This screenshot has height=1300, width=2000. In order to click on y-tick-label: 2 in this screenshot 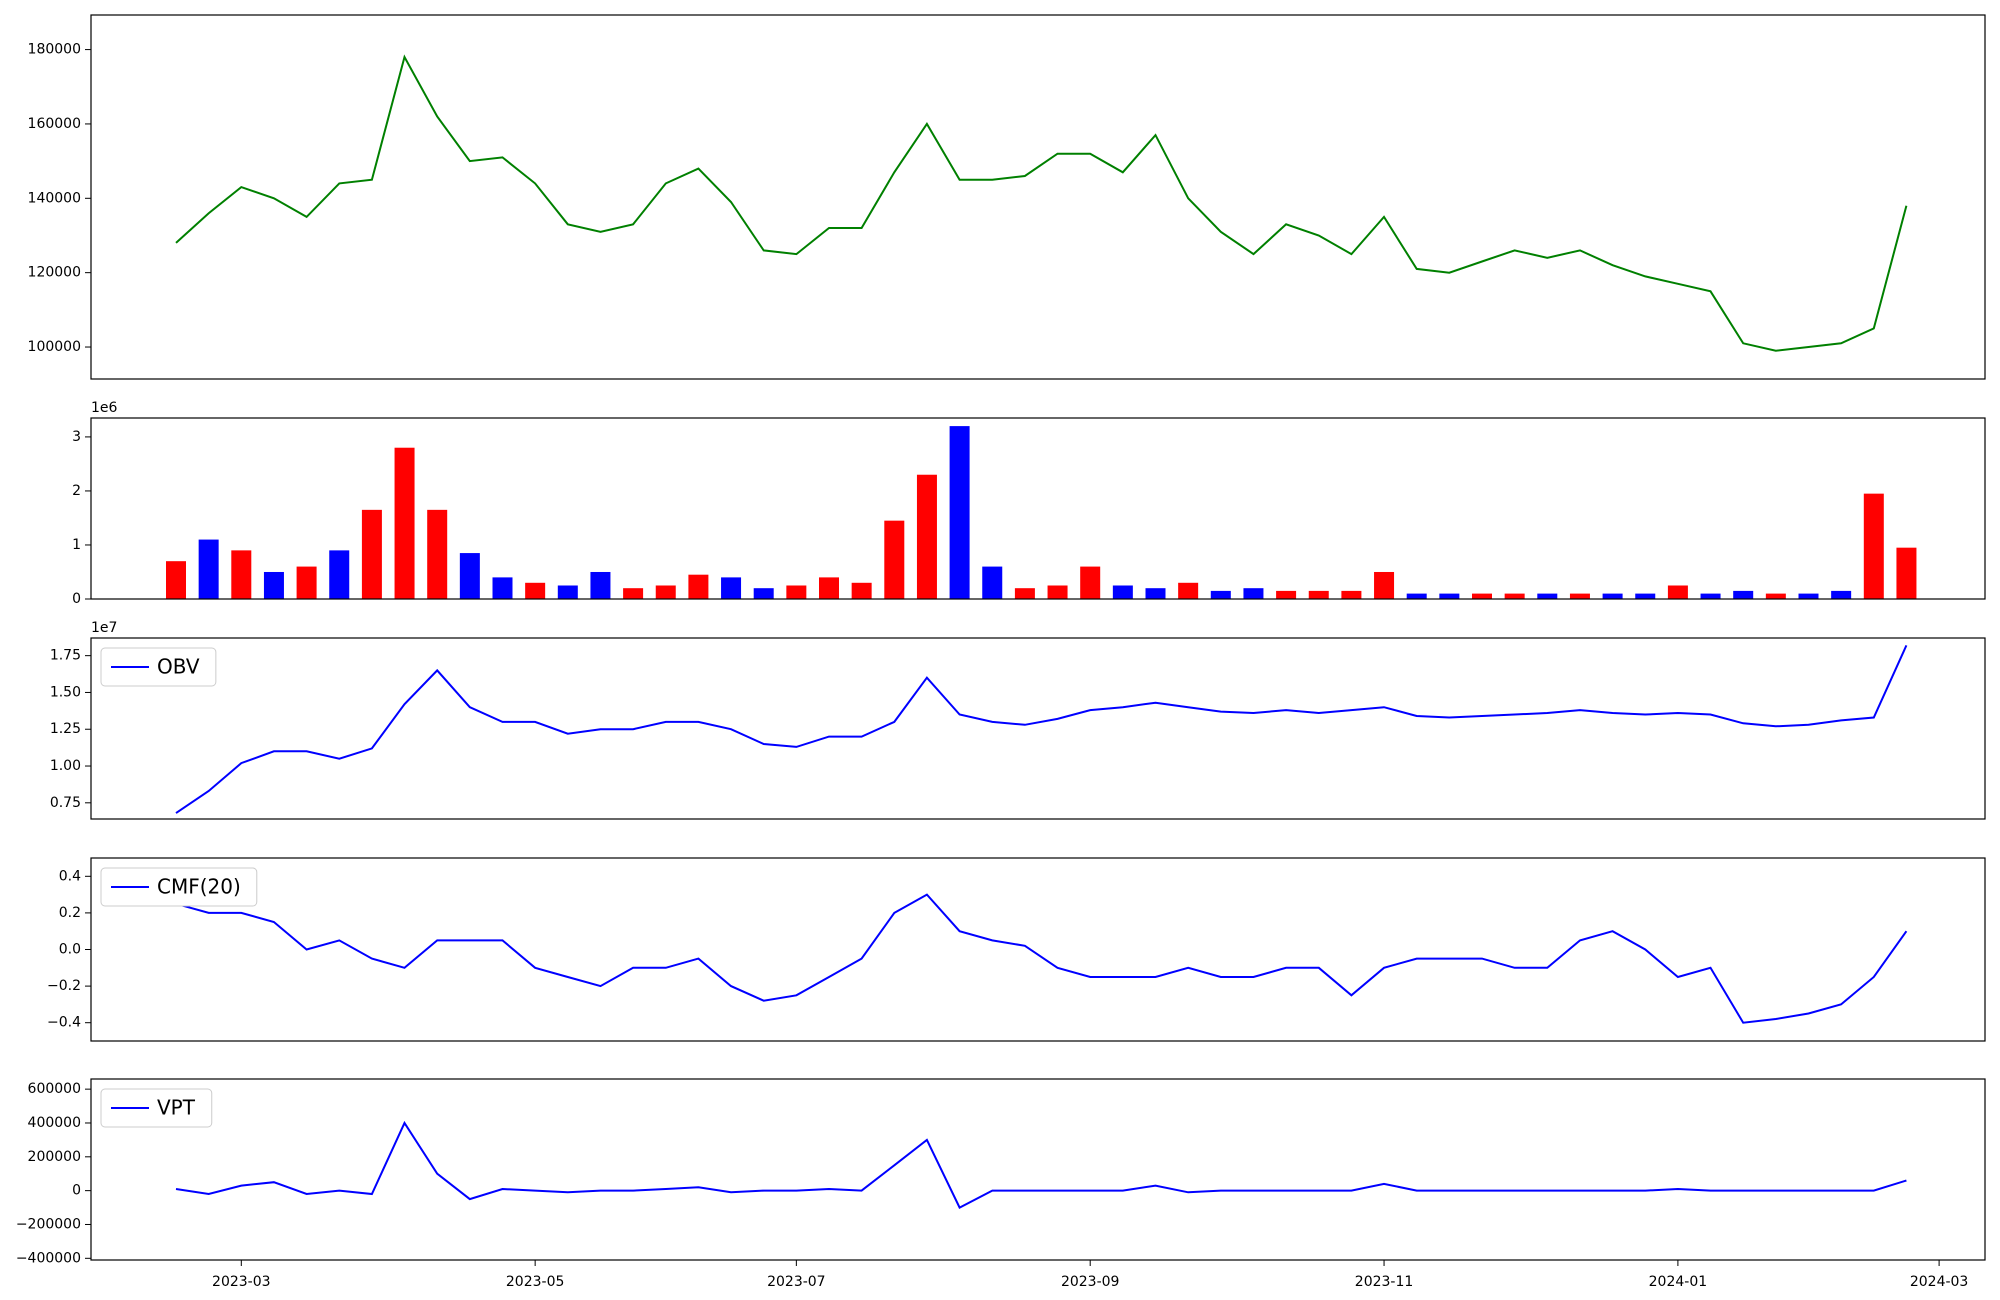, I will do `click(76, 491)`.